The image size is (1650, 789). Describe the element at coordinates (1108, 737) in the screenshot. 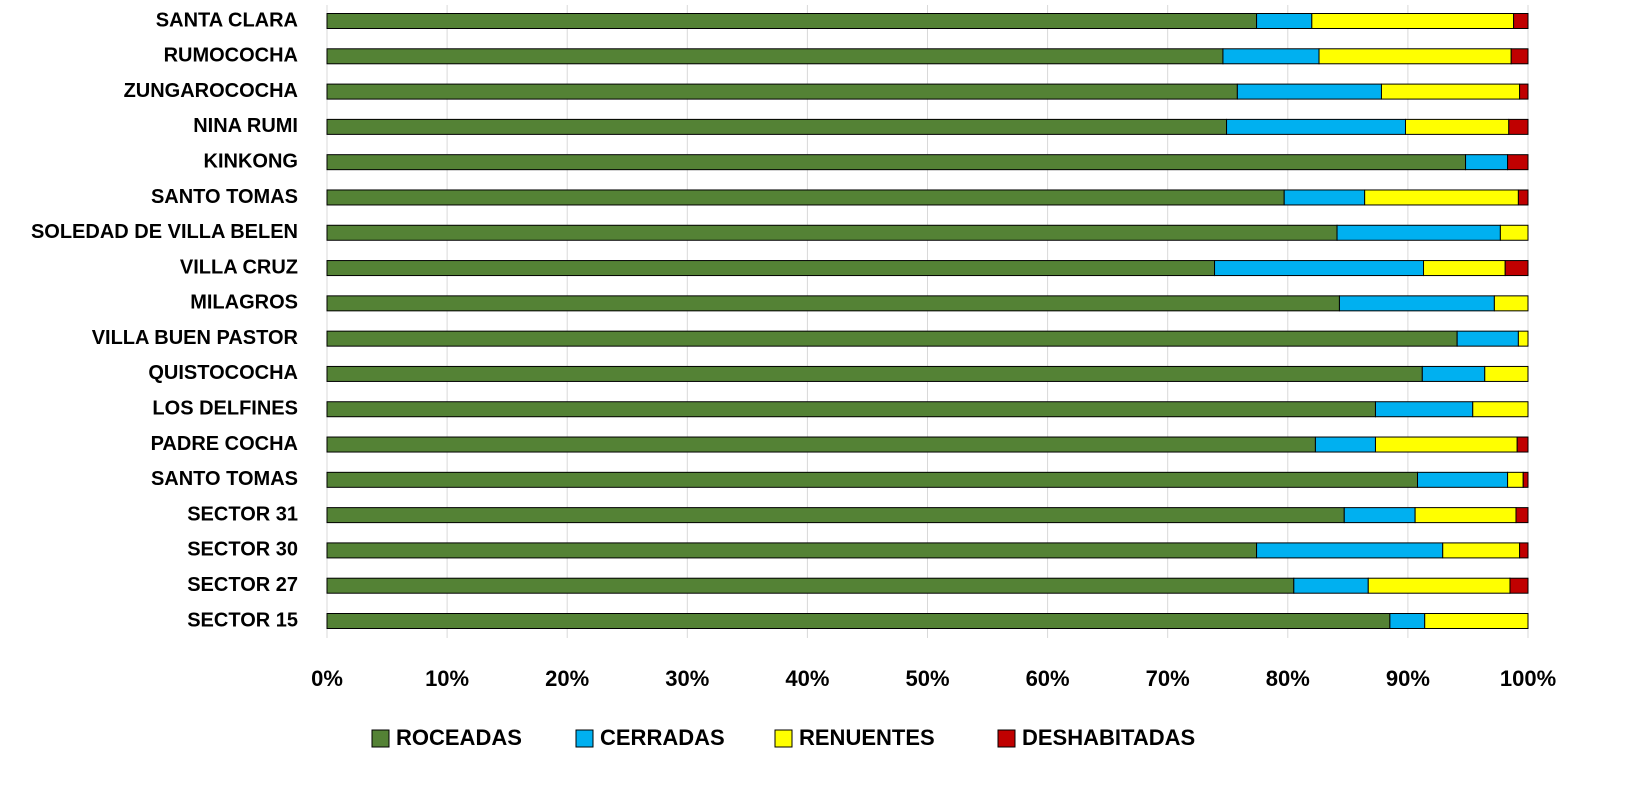

I see `legend-label: DESHABITADAS` at that location.